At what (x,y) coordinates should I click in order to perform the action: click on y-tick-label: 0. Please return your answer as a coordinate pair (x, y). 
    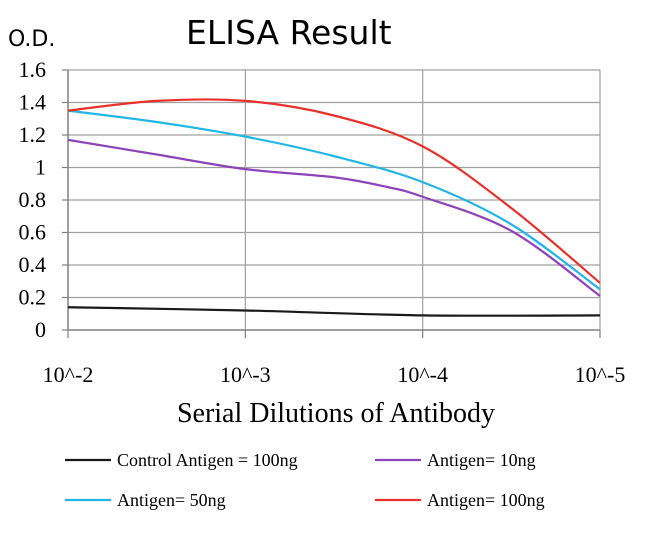
    Looking at the image, I should click on (40, 329).